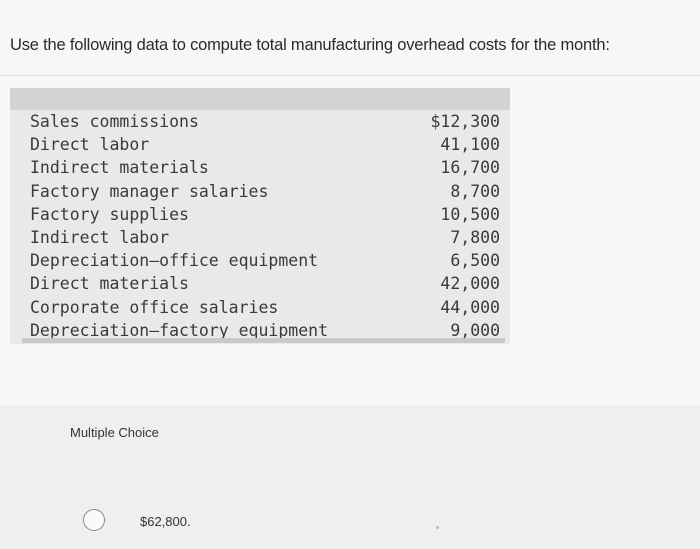  What do you see at coordinates (263, 340) in the screenshot?
I see `table-footer-bar` at bounding box center [263, 340].